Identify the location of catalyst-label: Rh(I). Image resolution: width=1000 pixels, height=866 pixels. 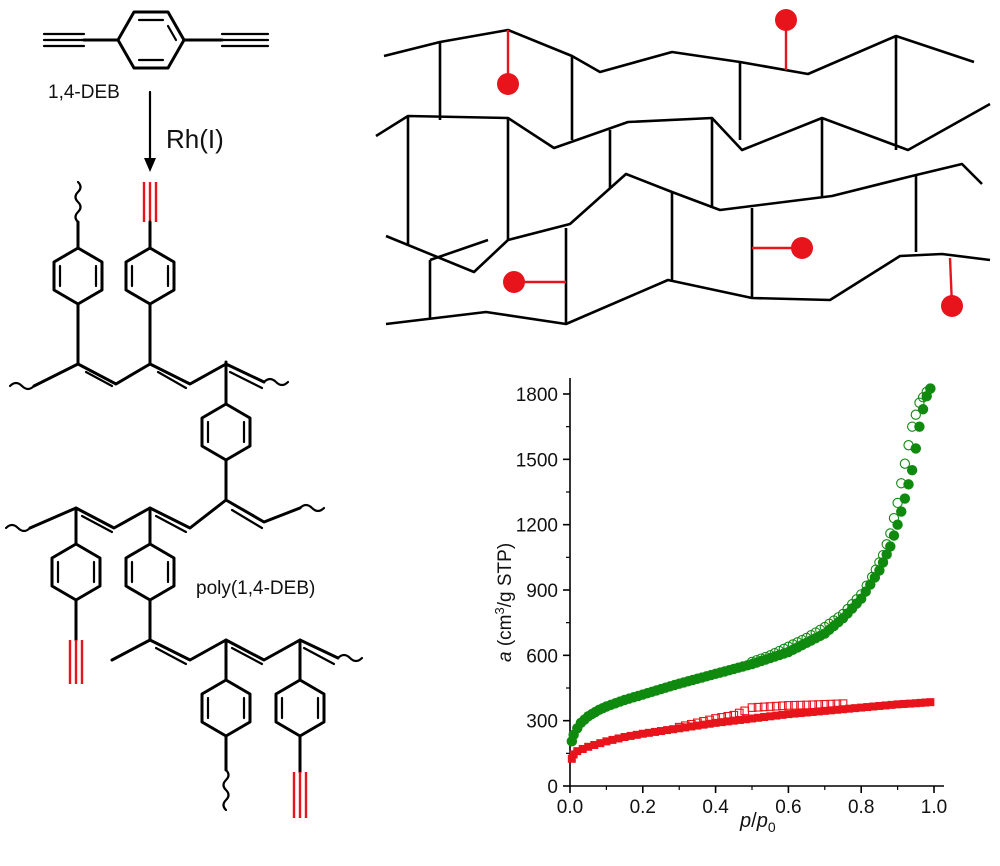
(195, 139).